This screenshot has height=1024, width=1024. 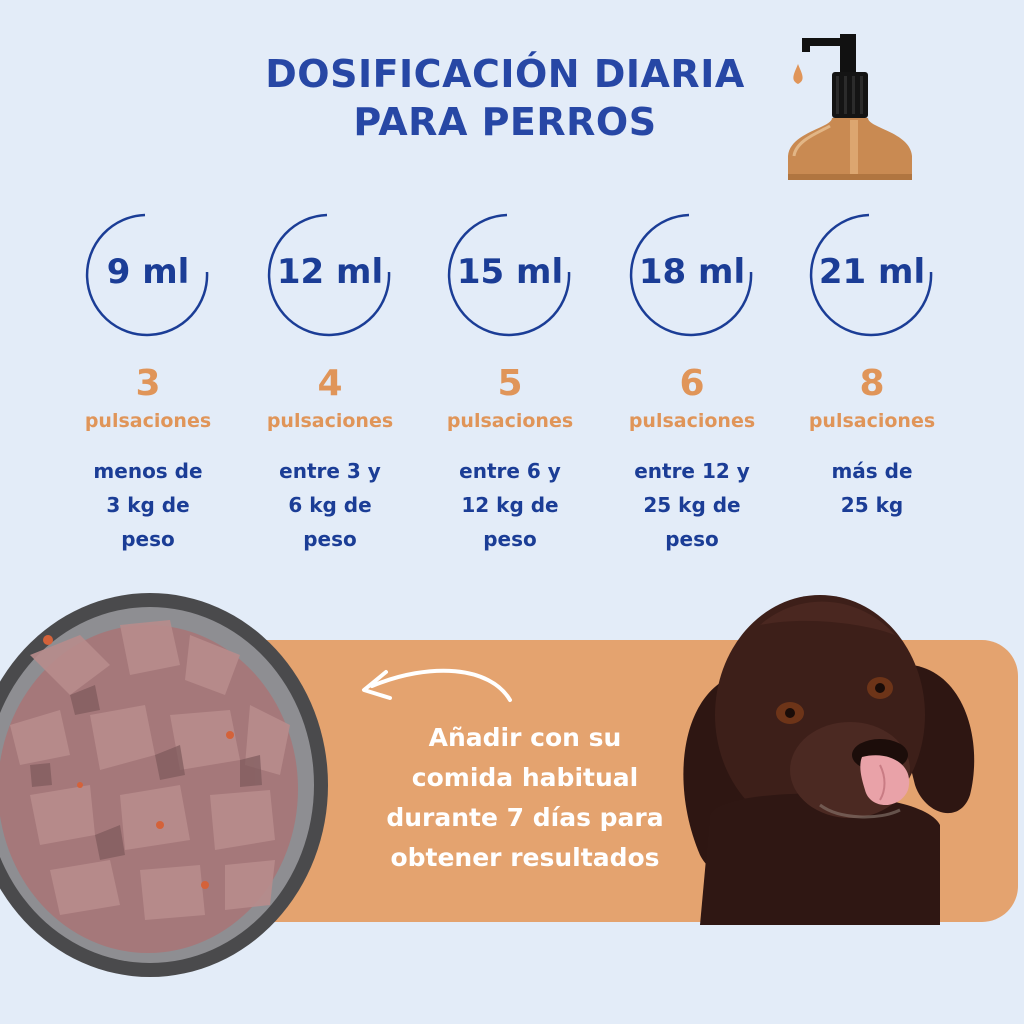 I want to click on dose-ml: 21 ml, so click(x=872, y=272).